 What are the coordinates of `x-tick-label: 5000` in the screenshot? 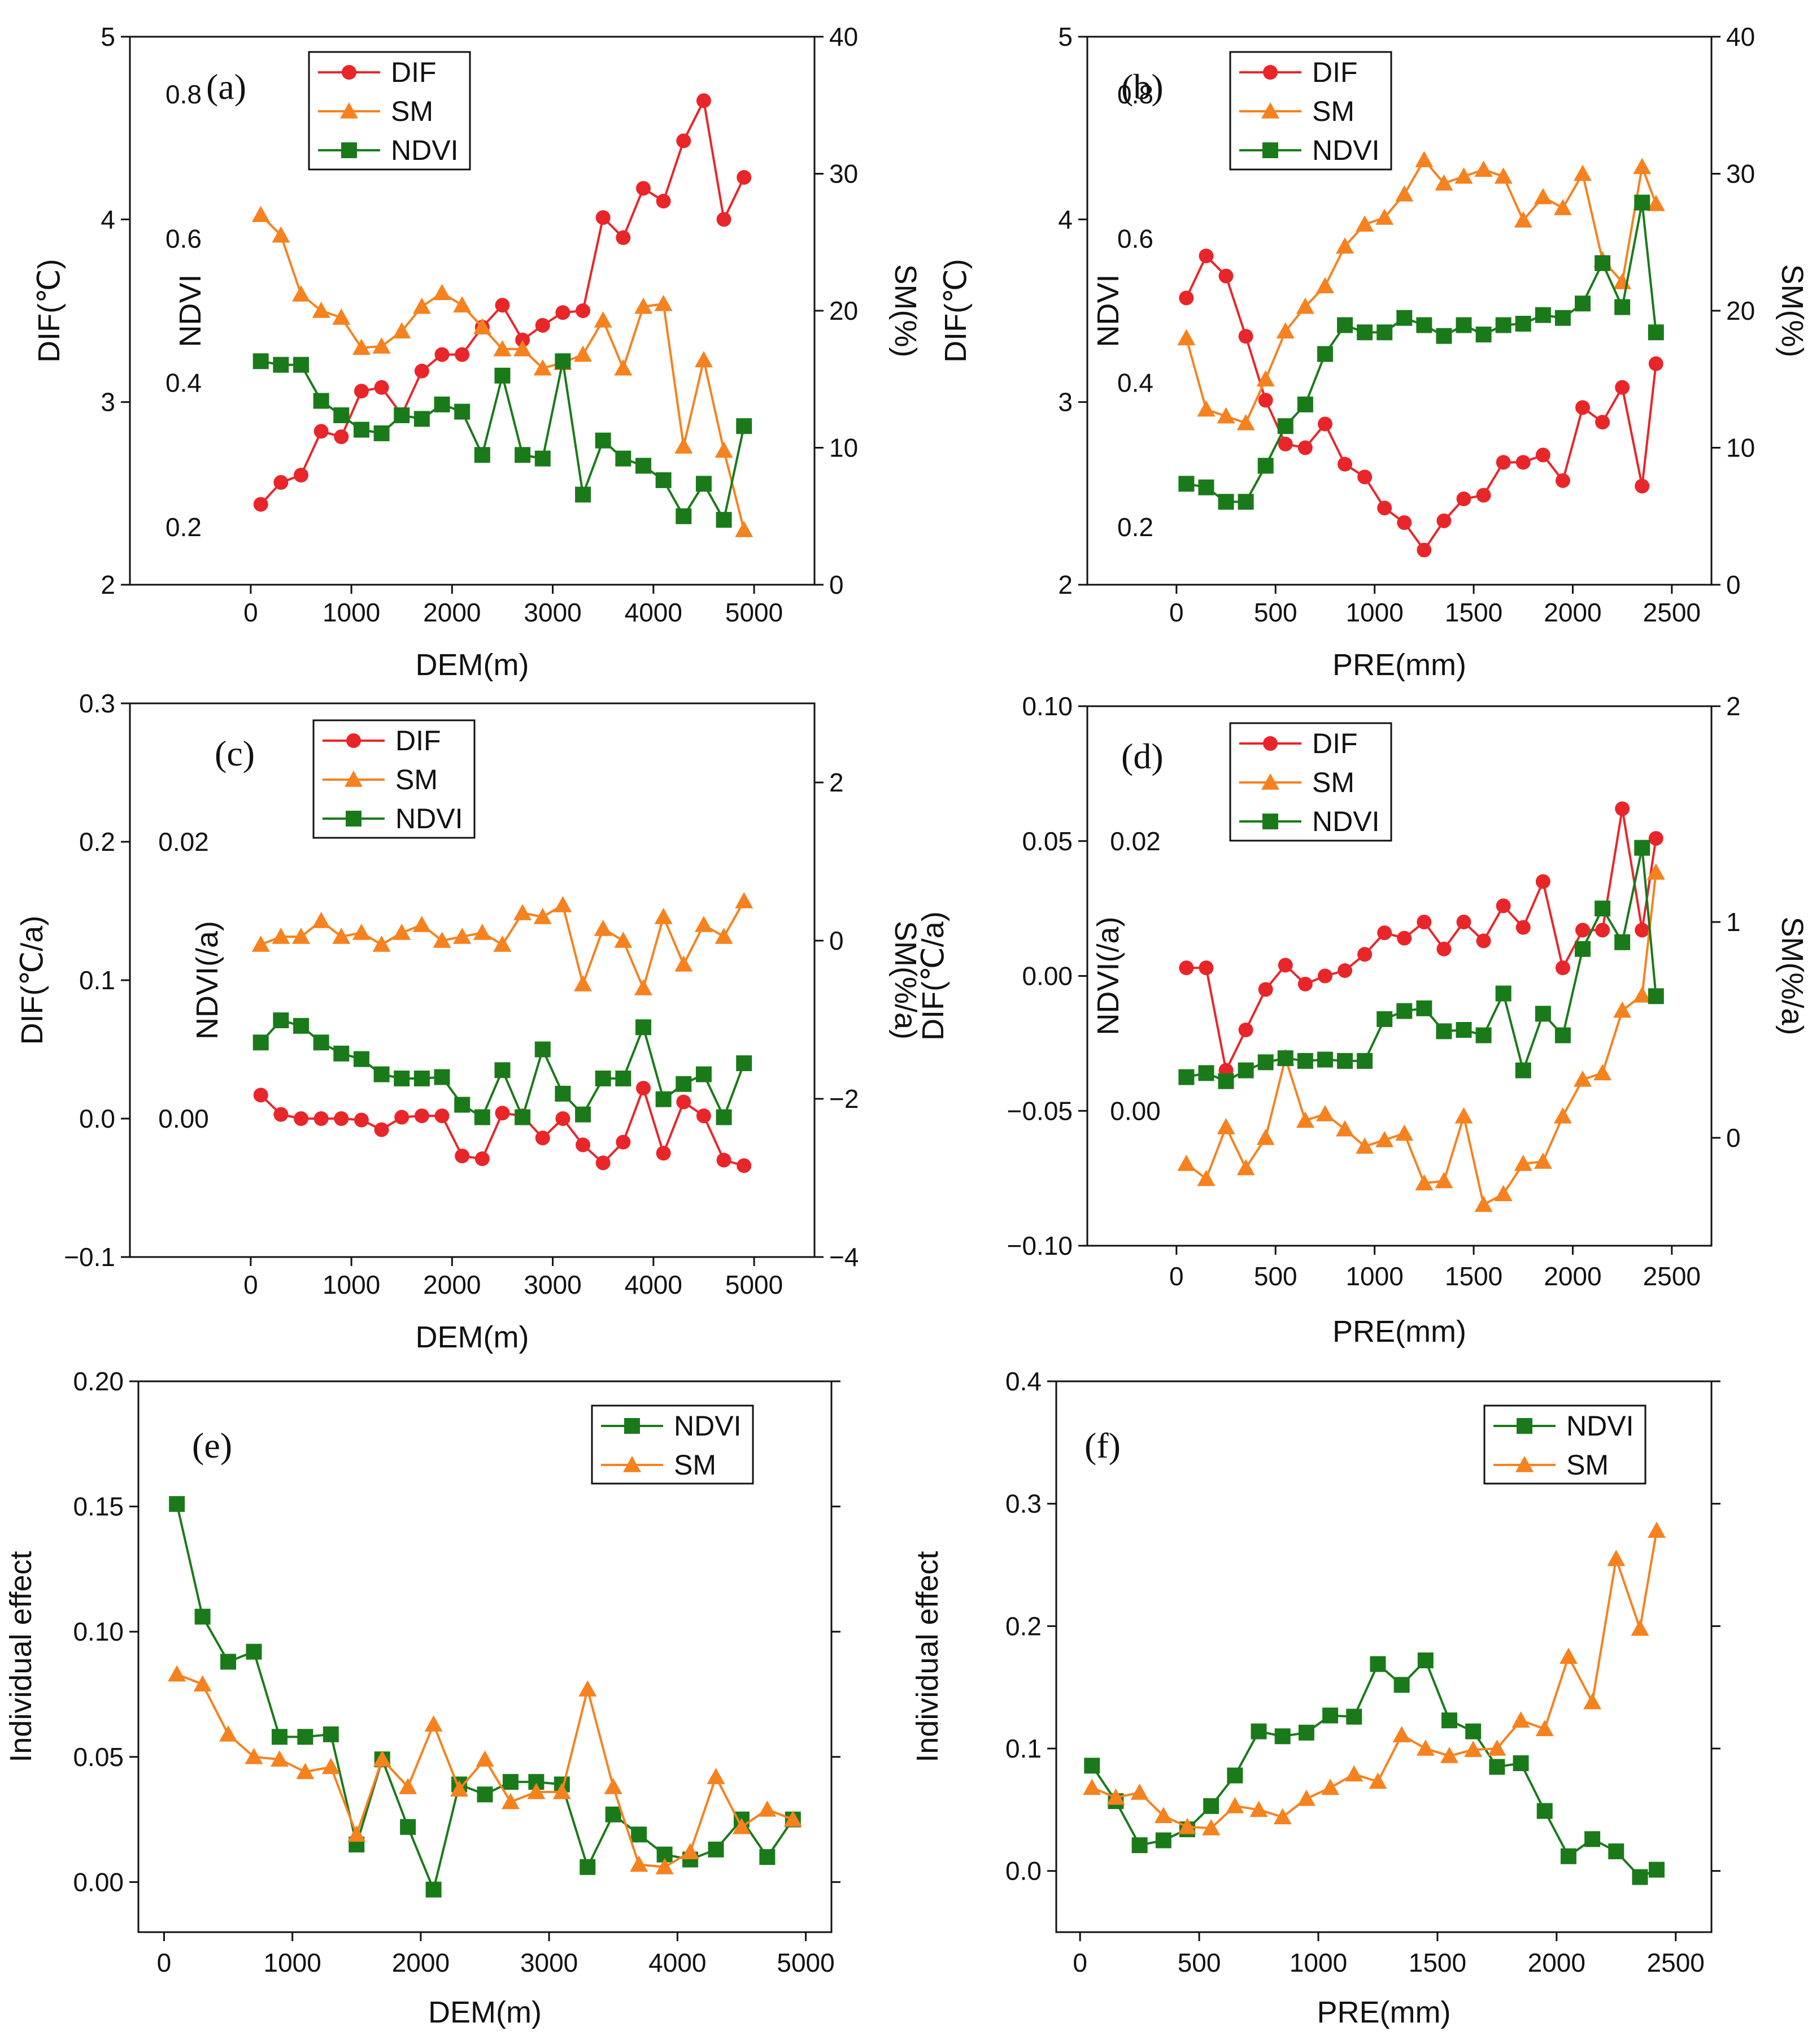 It's located at (754, 613).